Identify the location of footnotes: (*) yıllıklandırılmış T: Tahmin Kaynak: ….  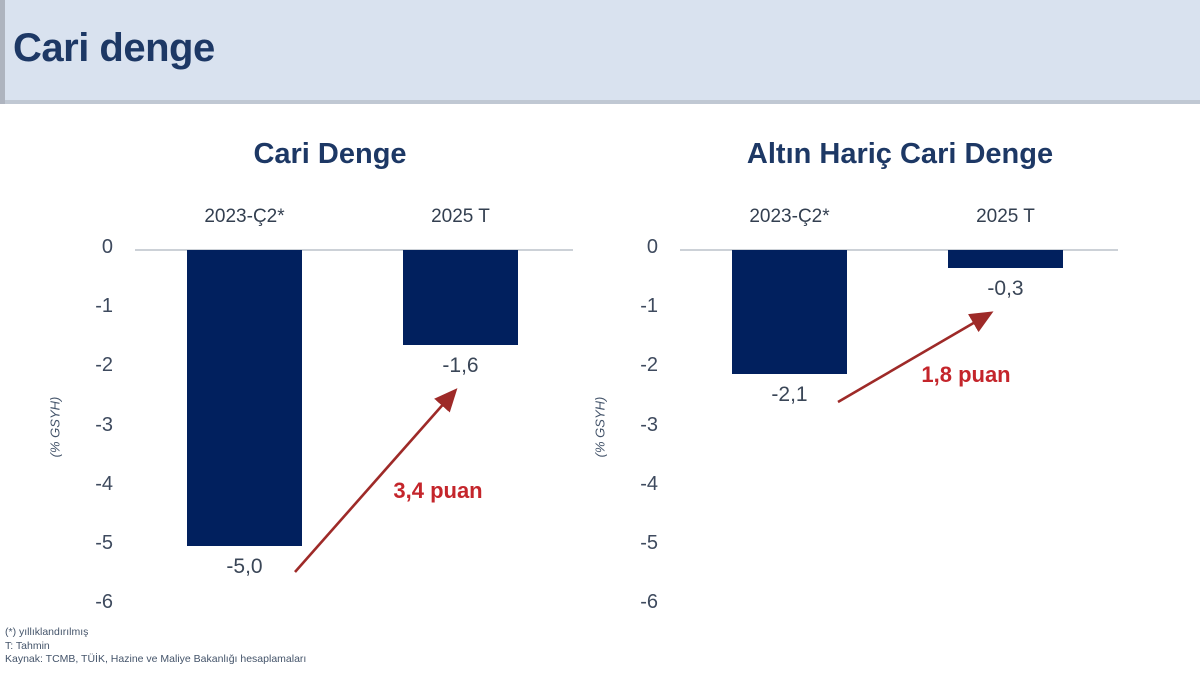
(155, 646).